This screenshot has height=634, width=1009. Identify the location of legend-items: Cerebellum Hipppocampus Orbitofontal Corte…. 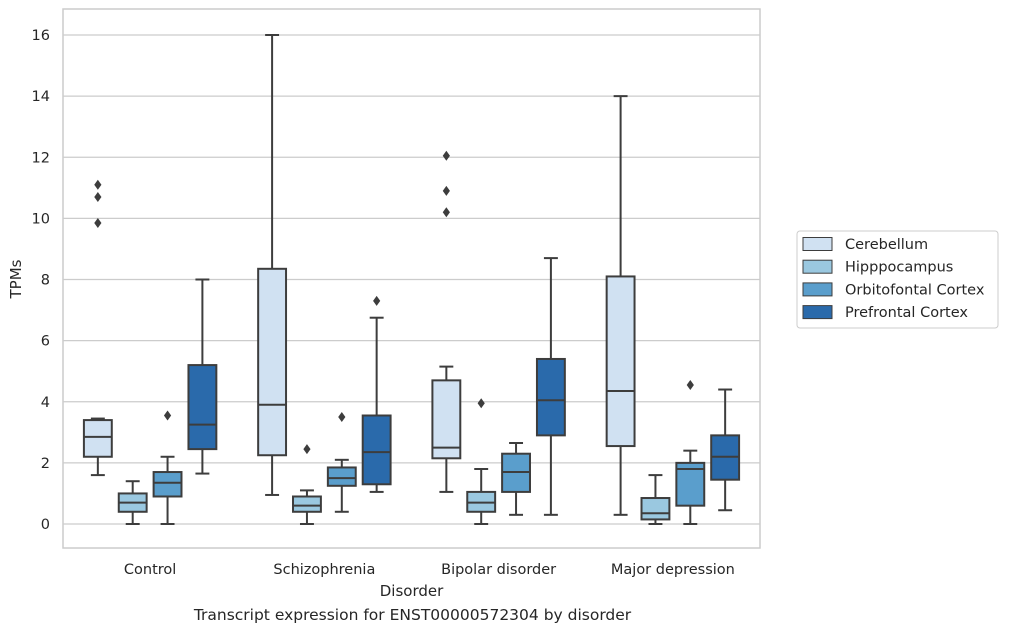
(893, 279).